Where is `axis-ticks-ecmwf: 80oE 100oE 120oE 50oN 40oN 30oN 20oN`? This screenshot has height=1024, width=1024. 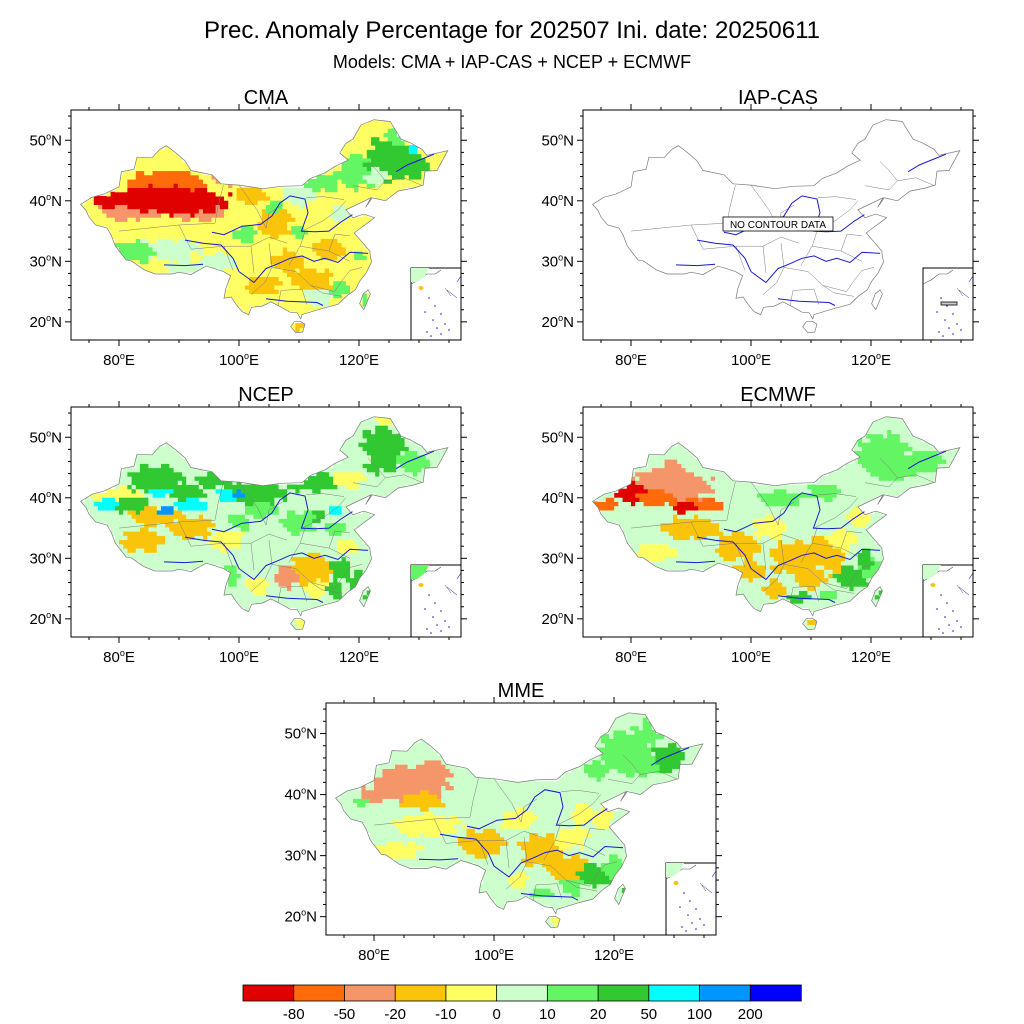 axis-ticks-ecmwf: 80oE 100oE 120oE 50oN 40oN 30oN 20oN is located at coordinates (760, 533).